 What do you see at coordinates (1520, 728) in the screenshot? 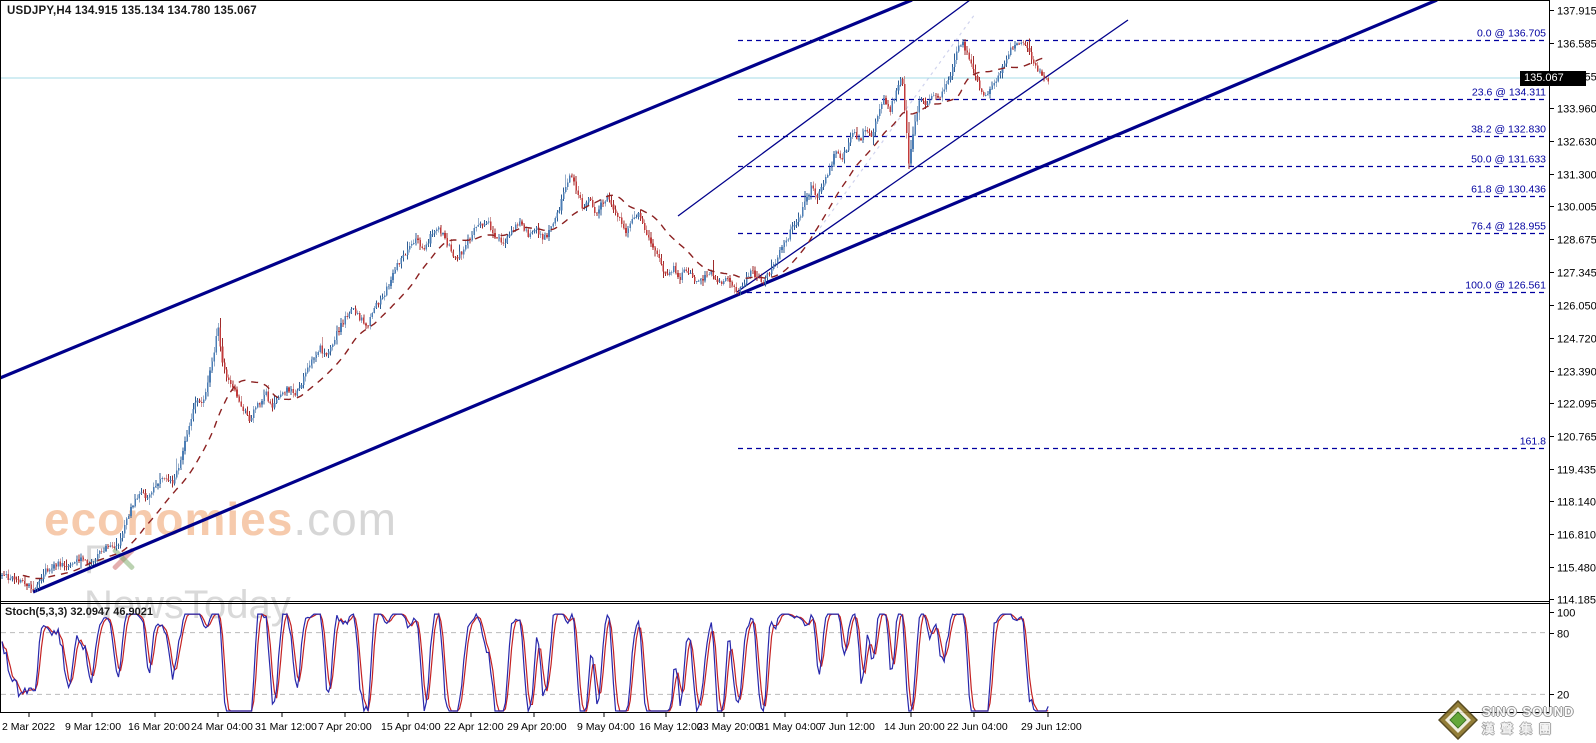
I see `logo-chinese-name: 漢聲集團` at bounding box center [1520, 728].